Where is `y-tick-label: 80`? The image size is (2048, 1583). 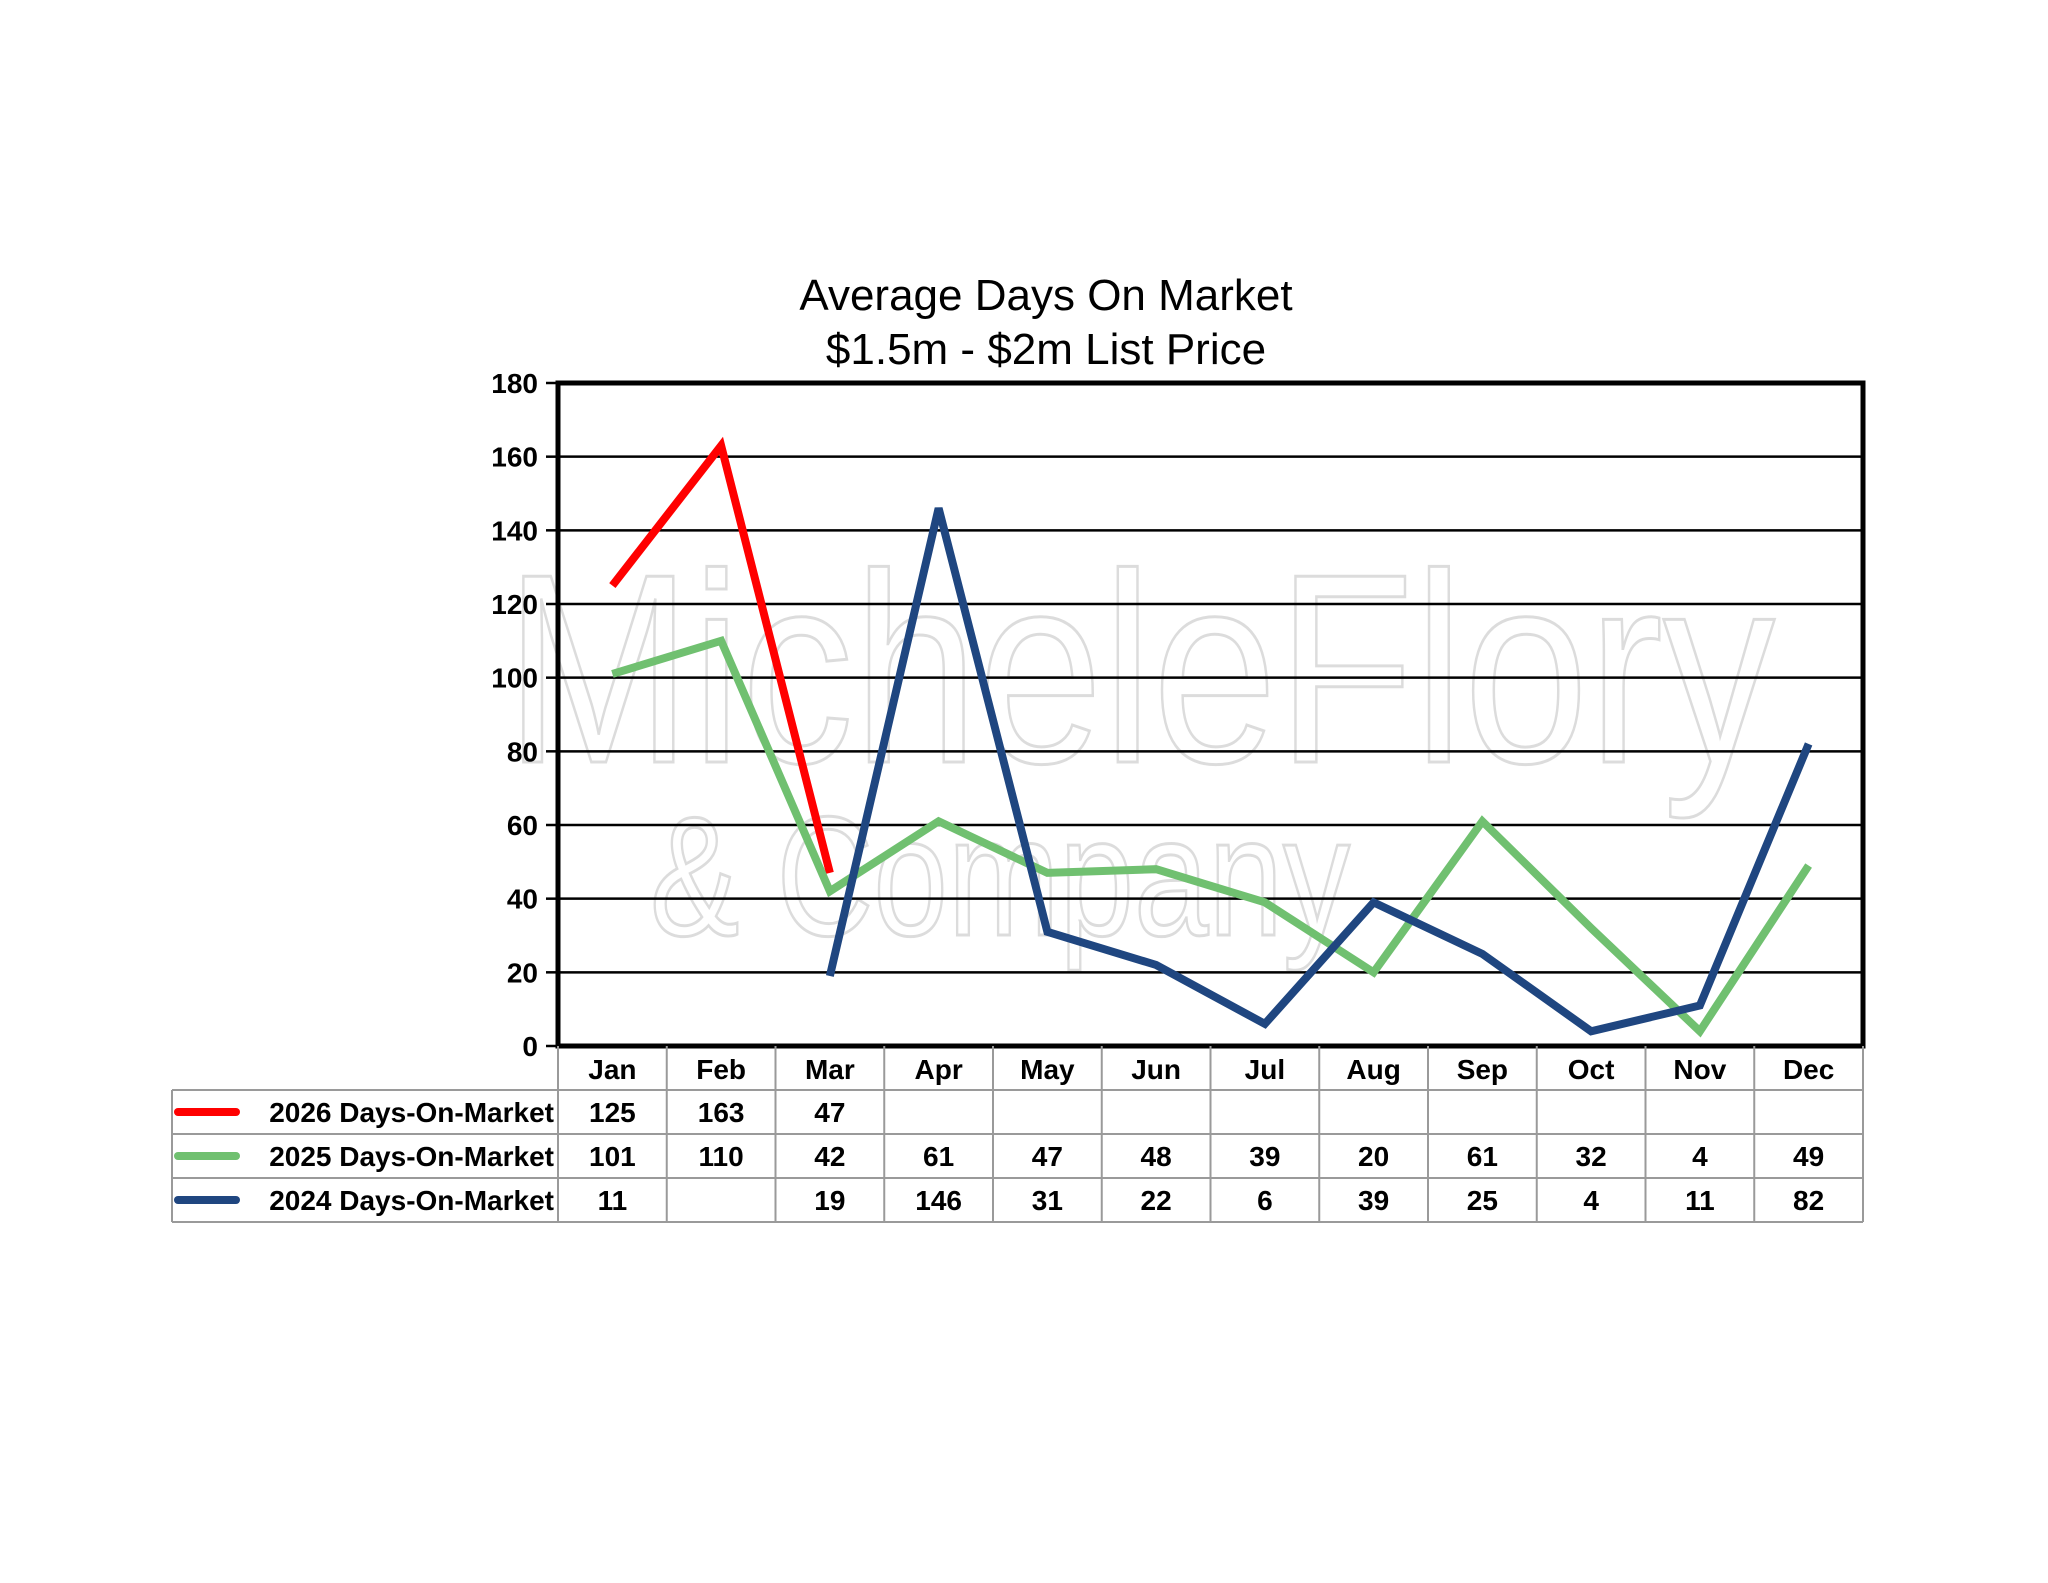
y-tick-label: 80 is located at coordinates (522, 751).